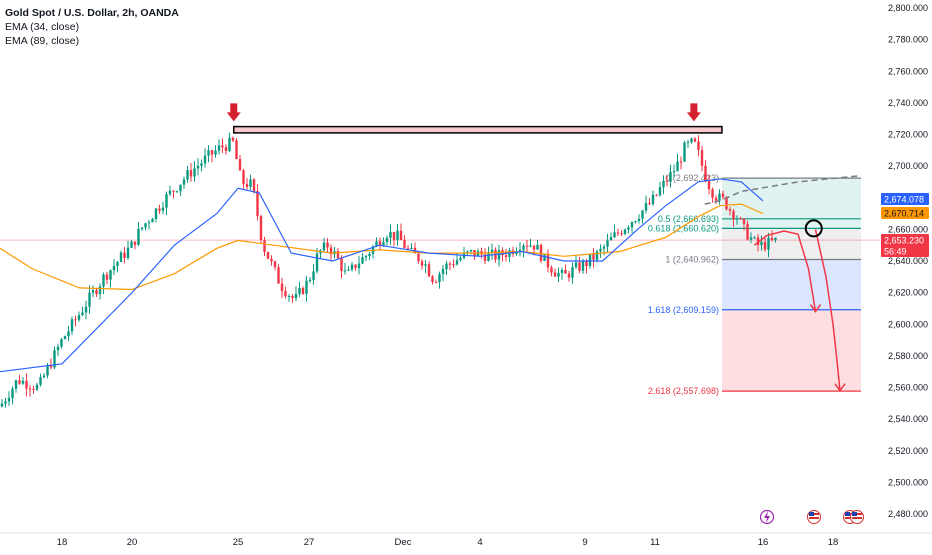  Describe the element at coordinates (693, 112) in the screenshot. I see `down-arrow` at that location.